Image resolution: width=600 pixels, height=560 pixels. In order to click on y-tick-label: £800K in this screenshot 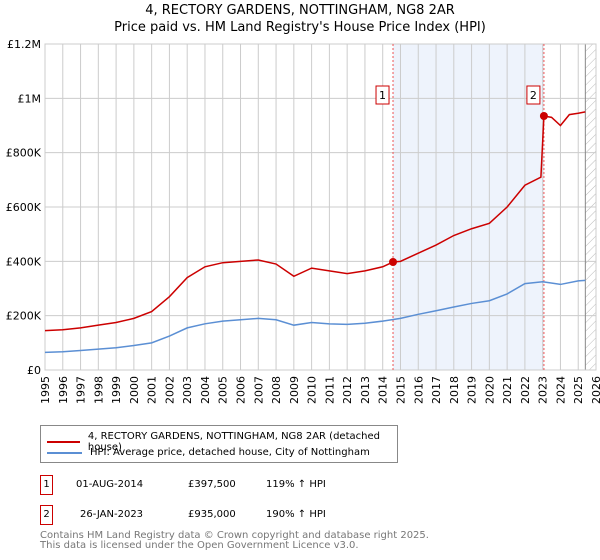, I will do `click(24, 153)`.